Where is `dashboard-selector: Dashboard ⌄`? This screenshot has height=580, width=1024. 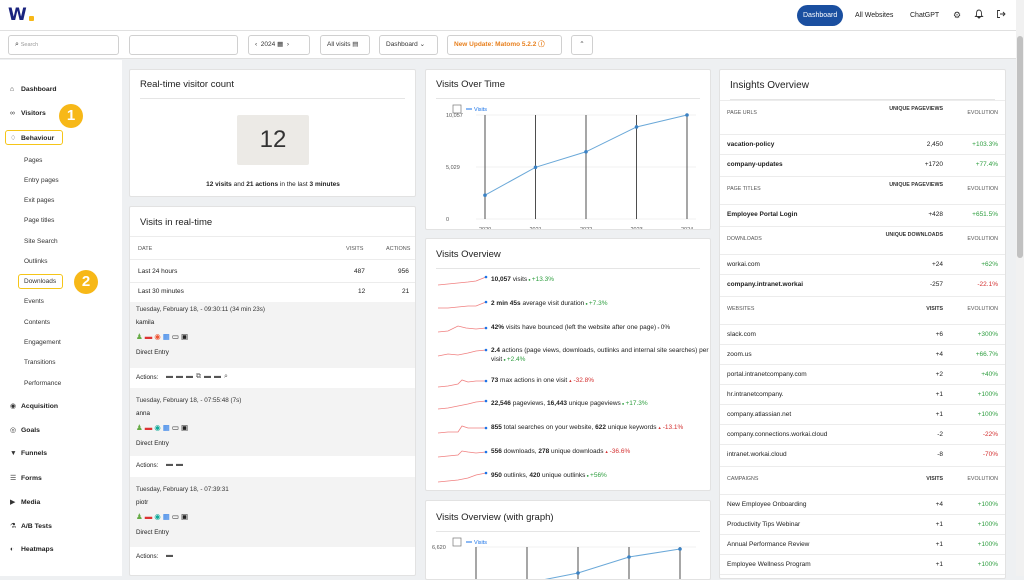 dashboard-selector: Dashboard ⌄ is located at coordinates (408, 45).